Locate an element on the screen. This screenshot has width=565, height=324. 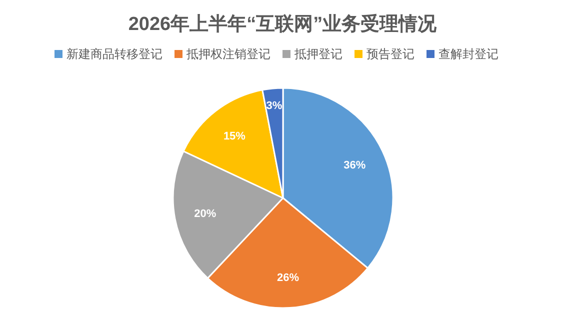
data-label: 26% is located at coordinates (288, 278).